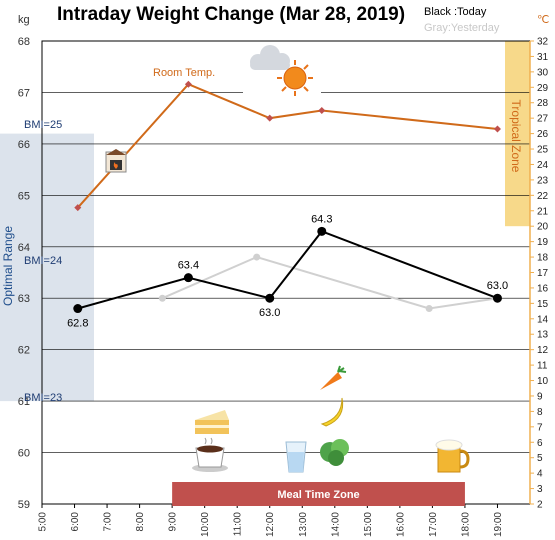 The image size is (555, 540). What do you see at coordinates (543, 20) in the screenshot?
I see `y-right-unit: ℃` at bounding box center [543, 20].